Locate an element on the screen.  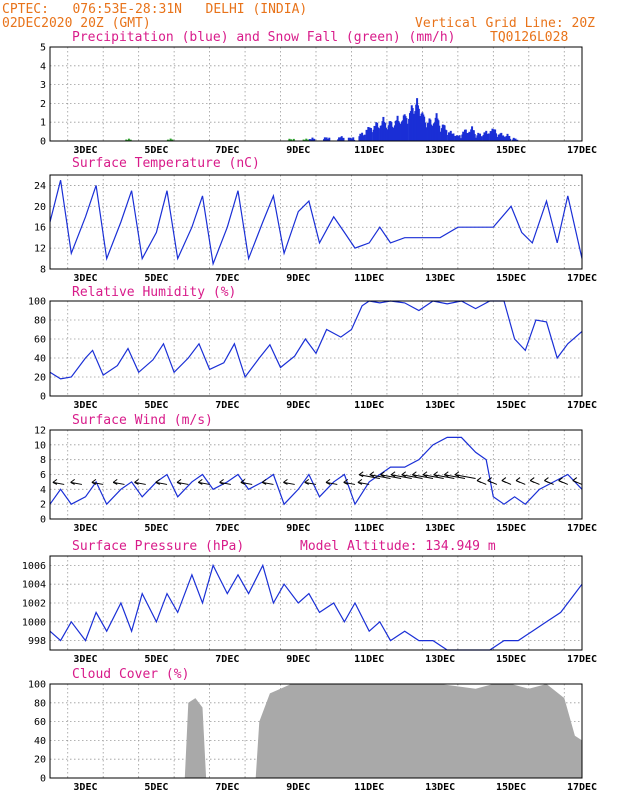
x-tick-label: 17DEC is located at coordinates (582, 787).